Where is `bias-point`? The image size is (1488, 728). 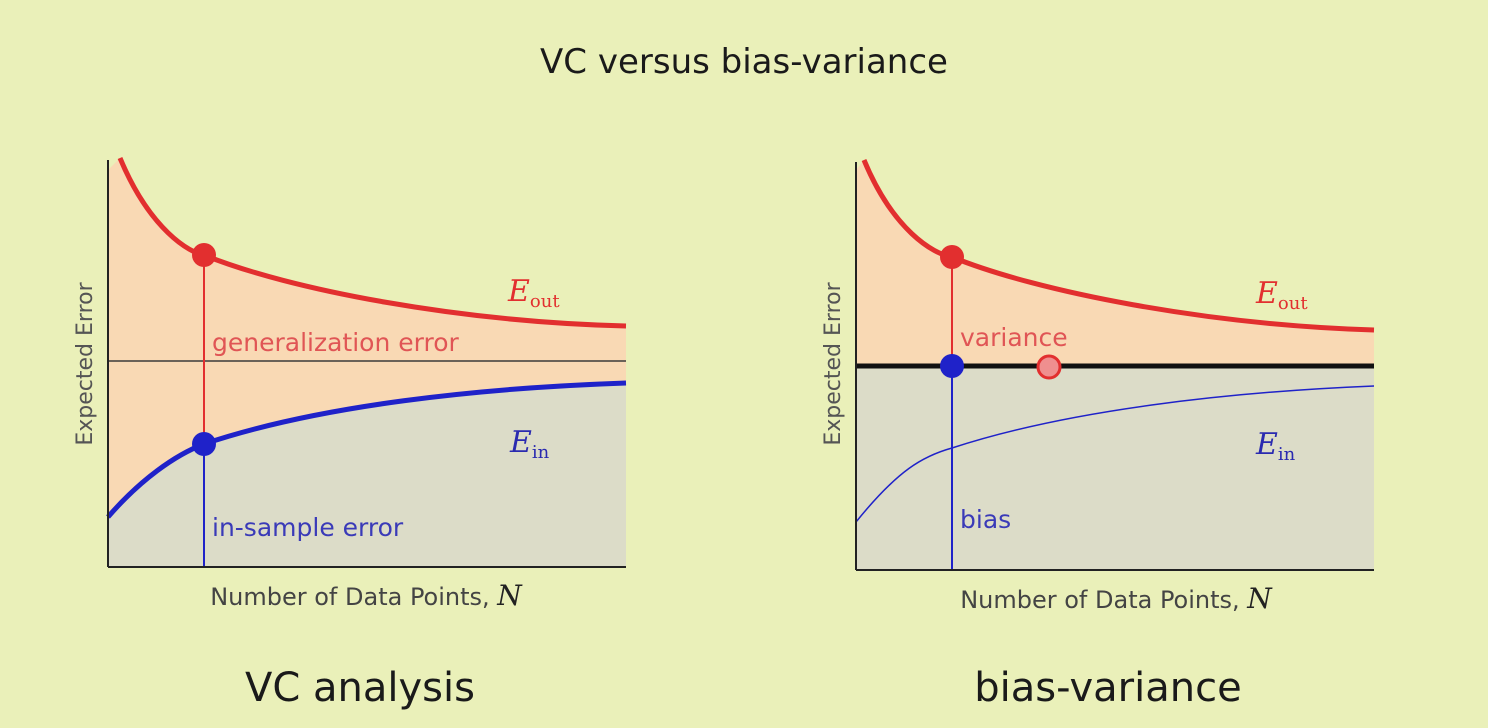
bias-point is located at coordinates (952, 366).